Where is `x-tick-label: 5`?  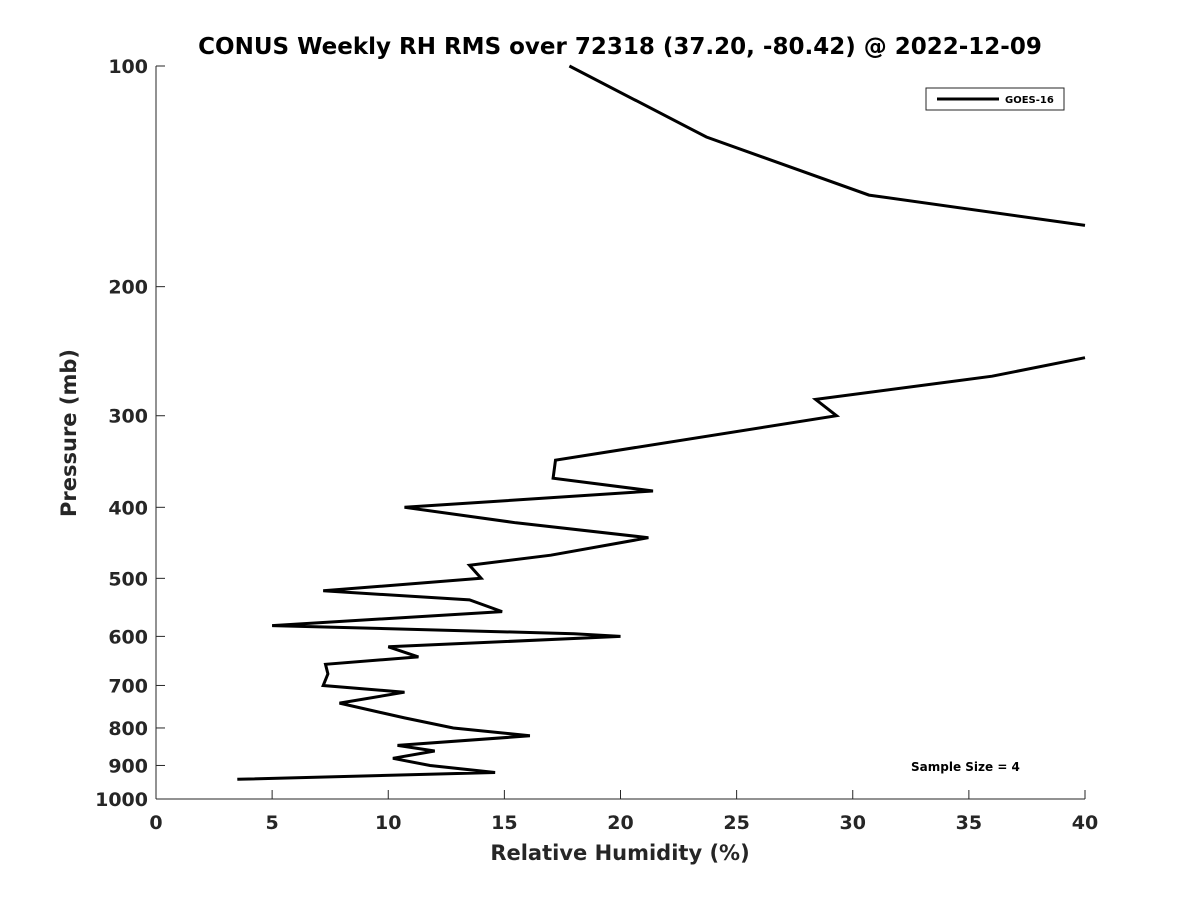
x-tick-label: 5 is located at coordinates (272, 823).